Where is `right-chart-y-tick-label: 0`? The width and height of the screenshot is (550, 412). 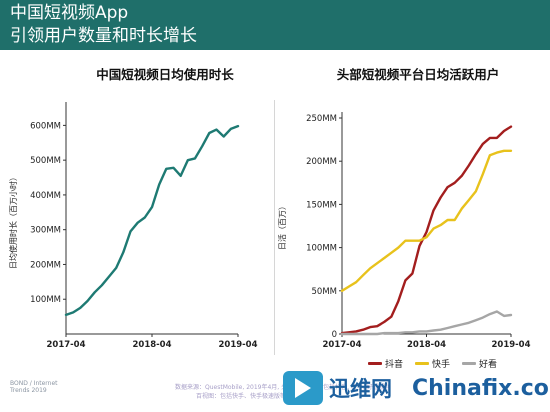 right-chart-y-tick-label: 0 is located at coordinates (334, 335).